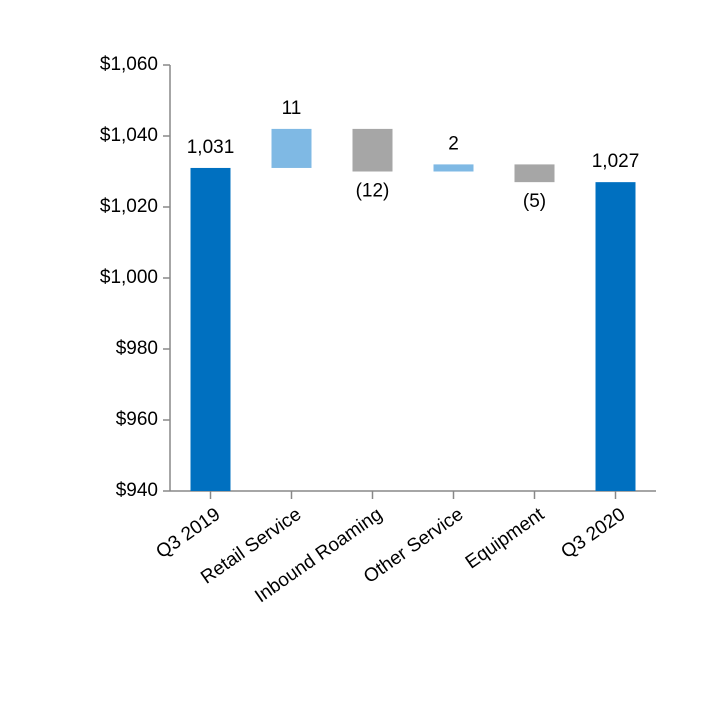 The width and height of the screenshot is (720, 711). I want to click on y-tick-label: $960, so click(137, 419).